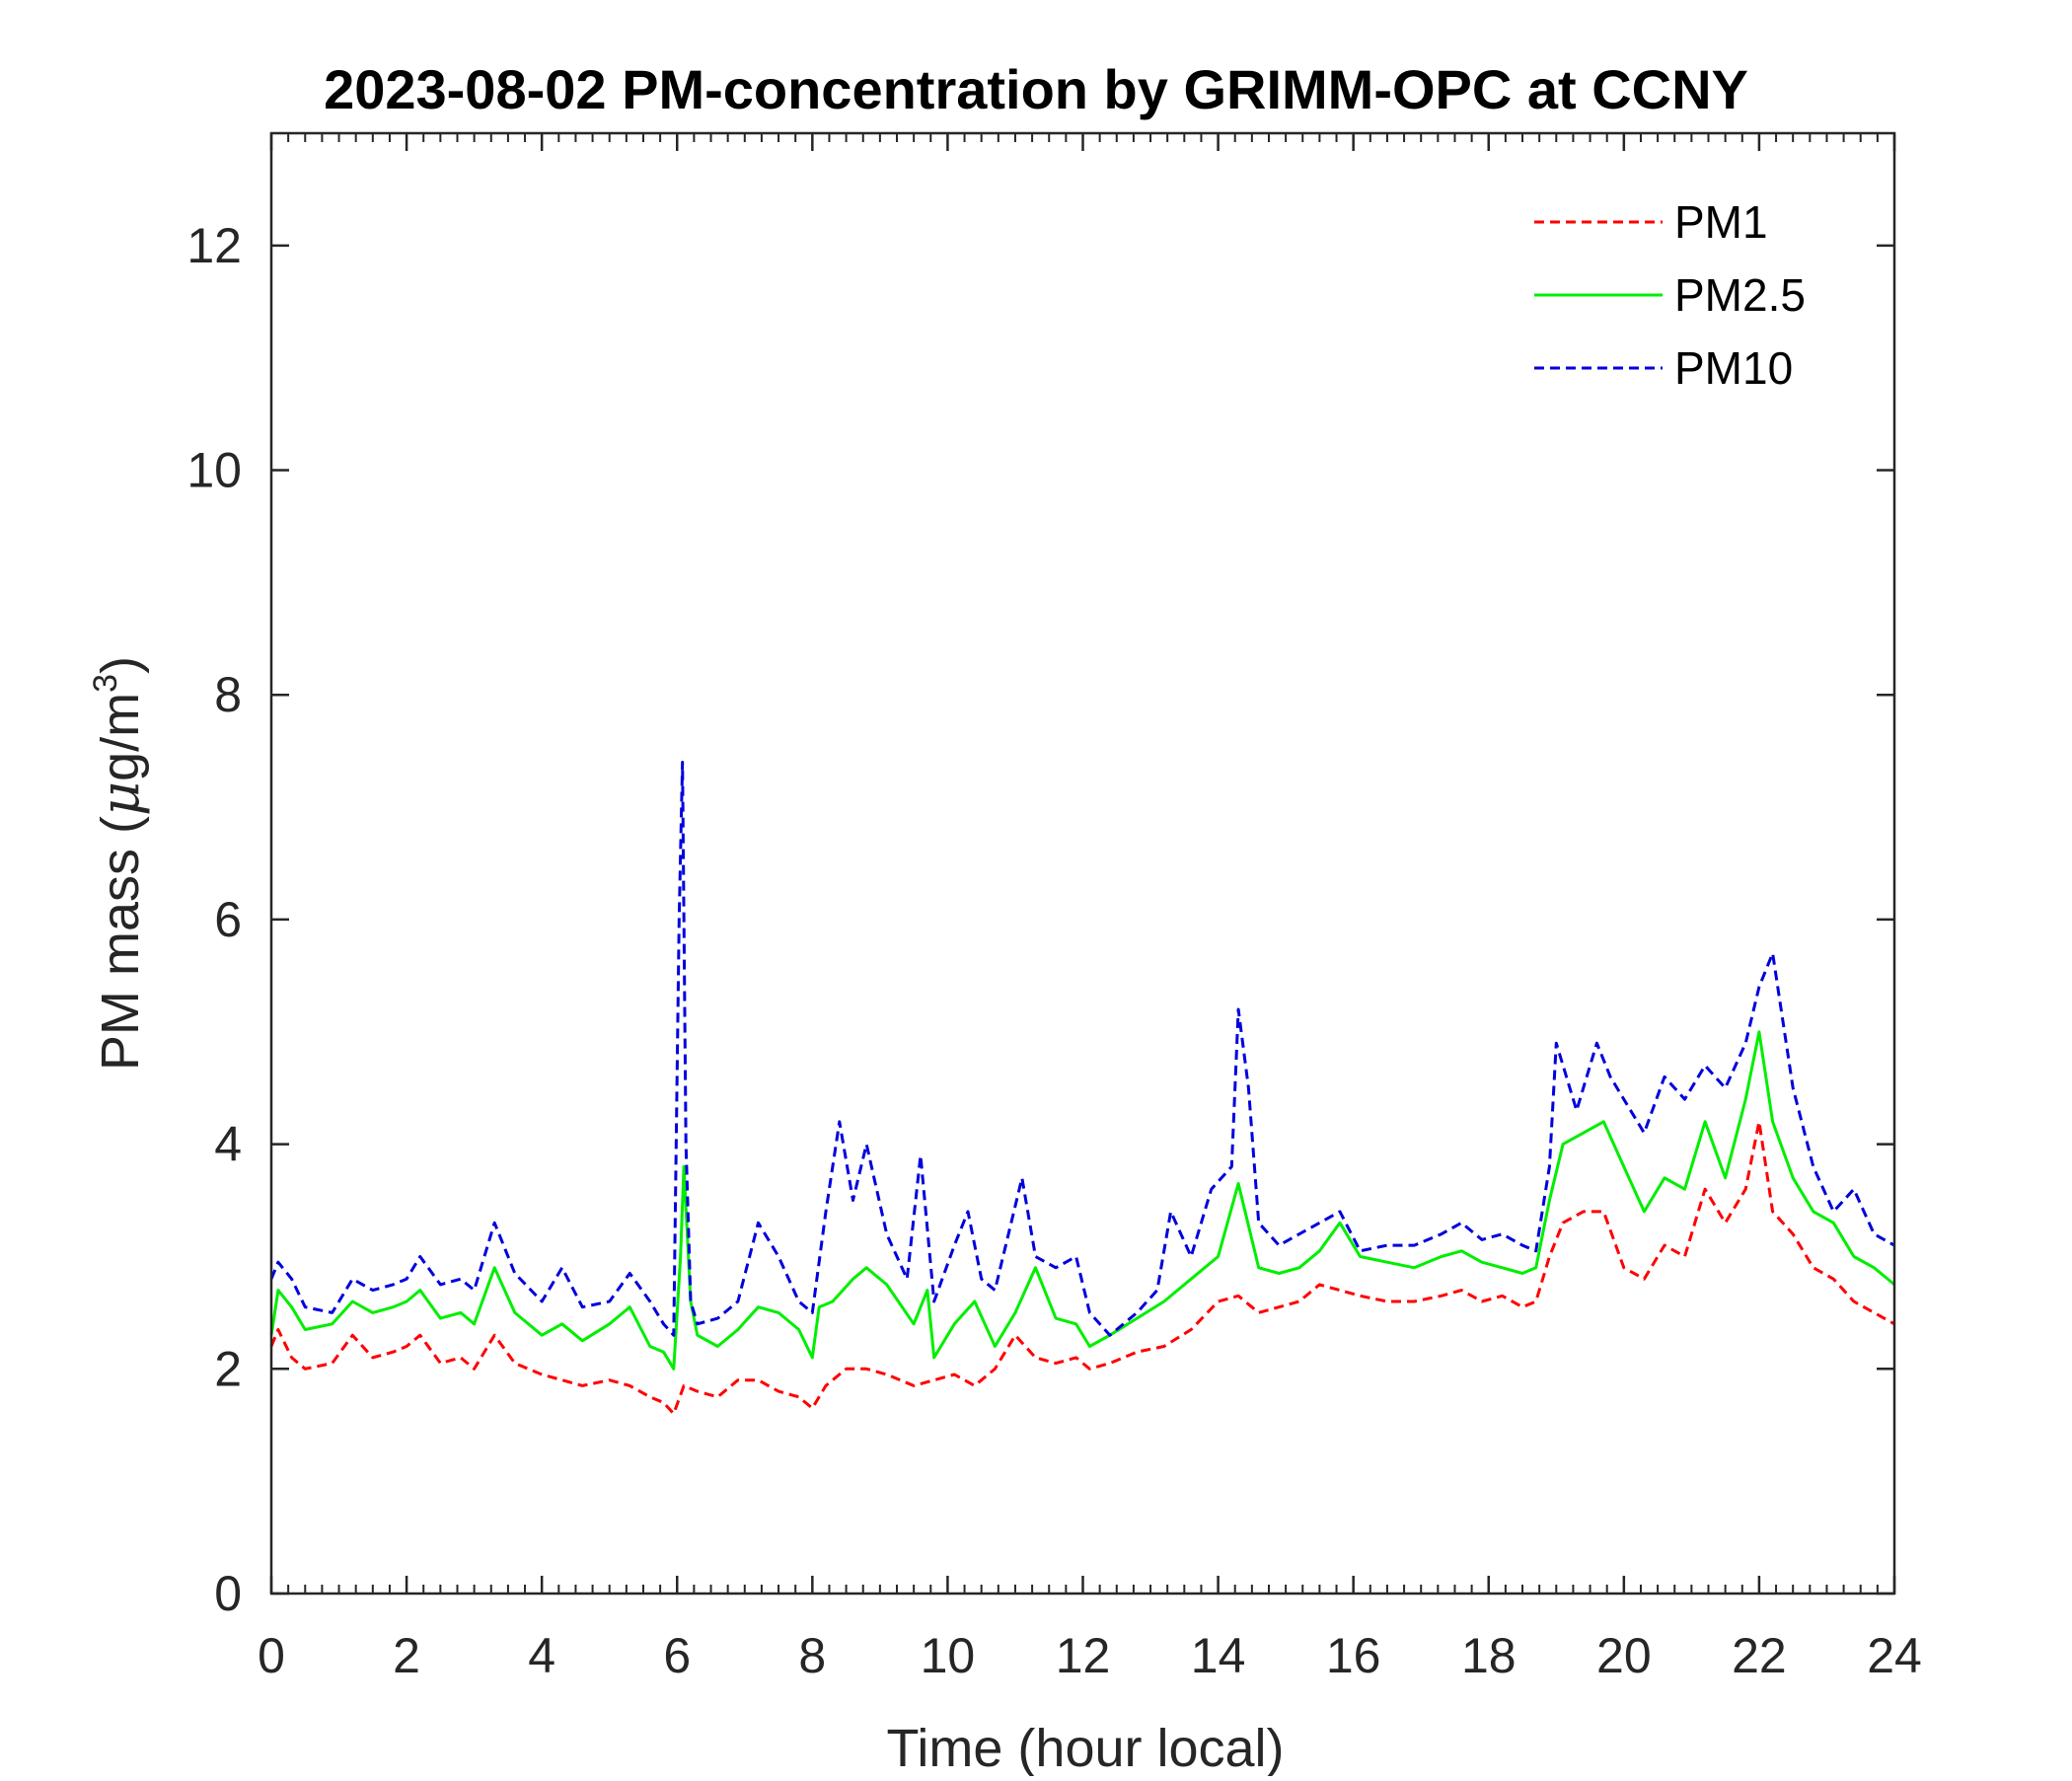 The height and width of the screenshot is (1781, 2072). What do you see at coordinates (1759, 1655) in the screenshot?
I see `x-tick-label: 22` at bounding box center [1759, 1655].